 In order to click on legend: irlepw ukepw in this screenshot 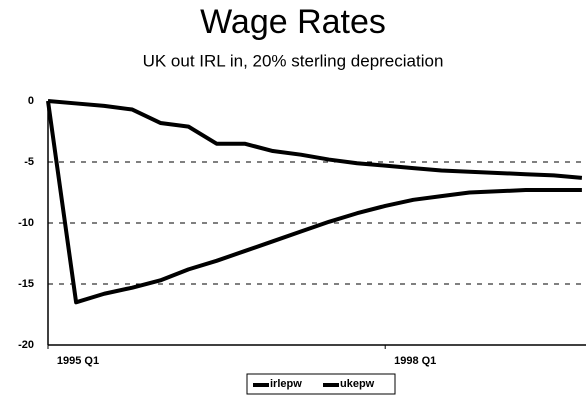, I will do `click(321, 384)`.